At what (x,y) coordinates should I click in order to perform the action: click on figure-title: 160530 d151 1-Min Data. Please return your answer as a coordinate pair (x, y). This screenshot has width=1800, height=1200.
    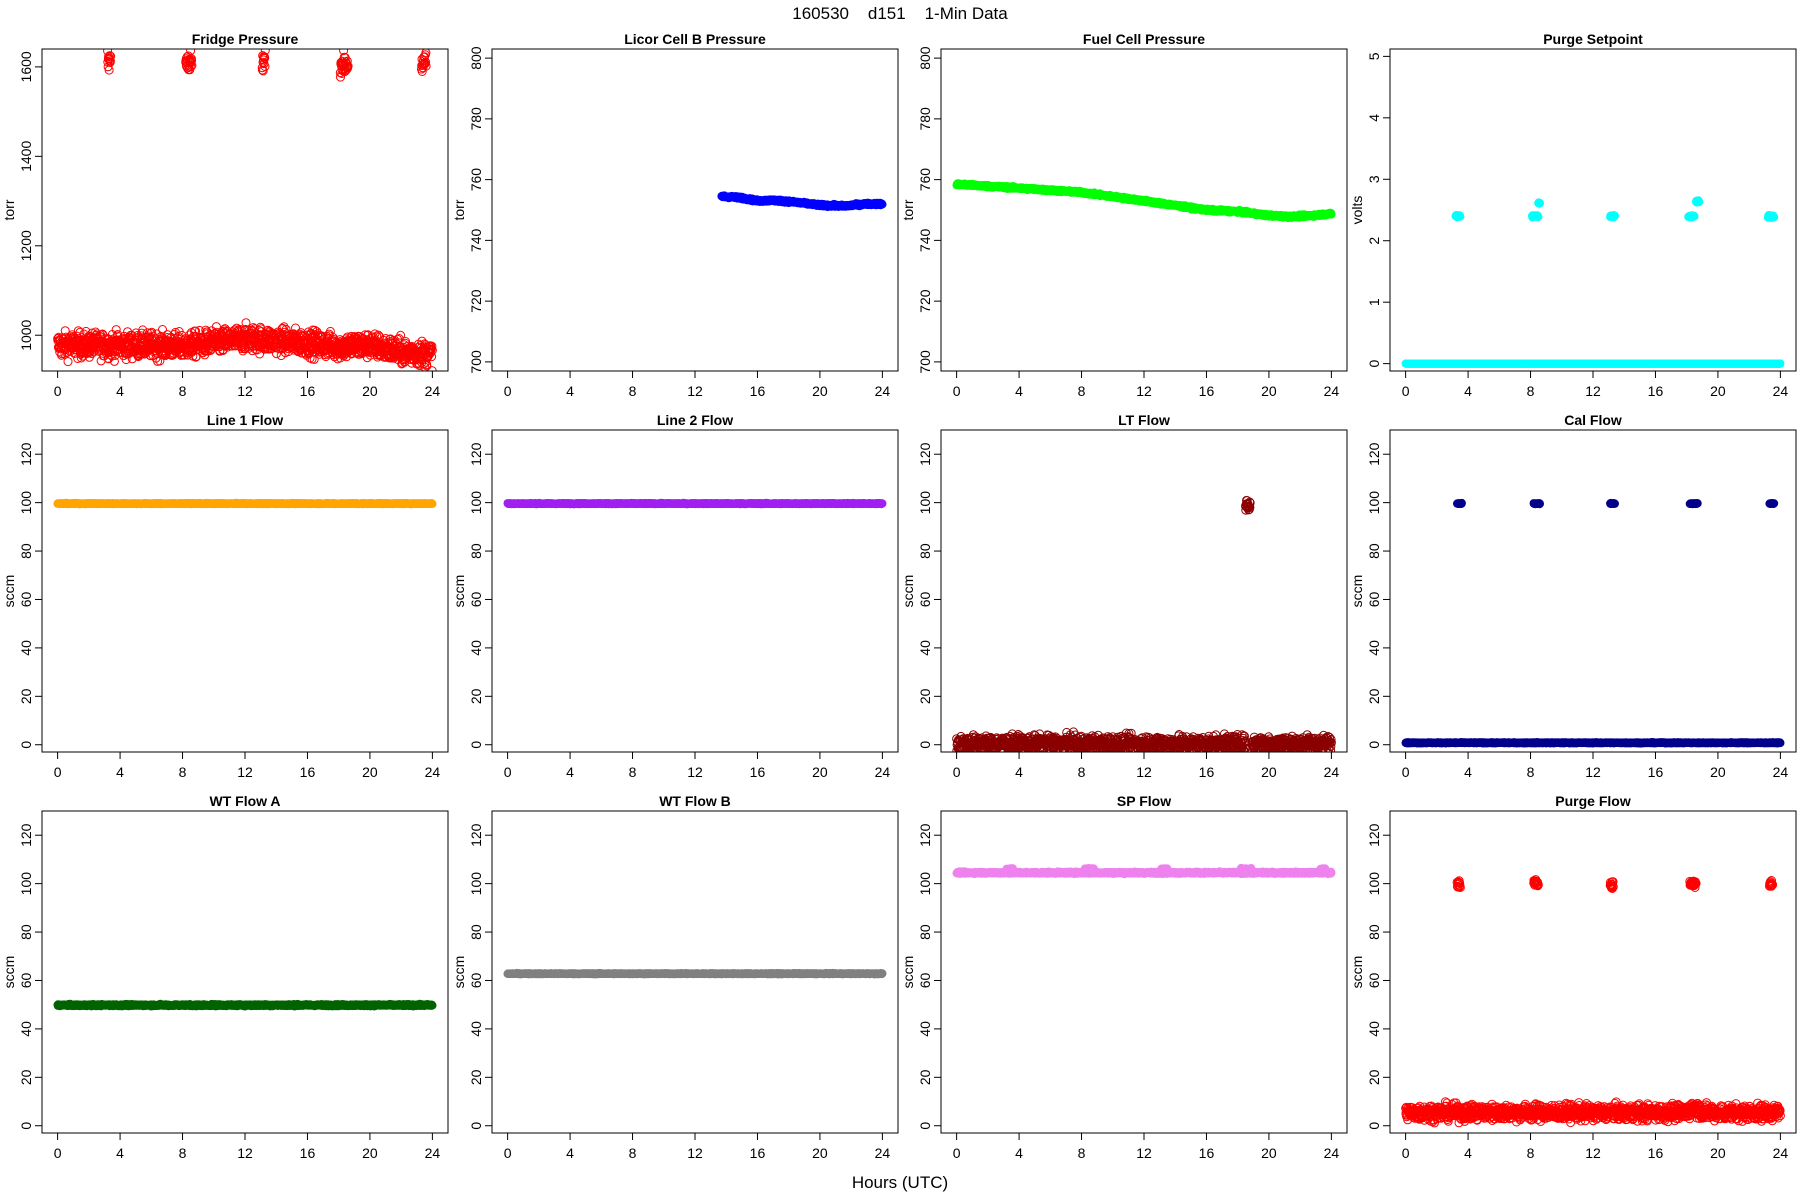
    Looking at the image, I should click on (900, 13).